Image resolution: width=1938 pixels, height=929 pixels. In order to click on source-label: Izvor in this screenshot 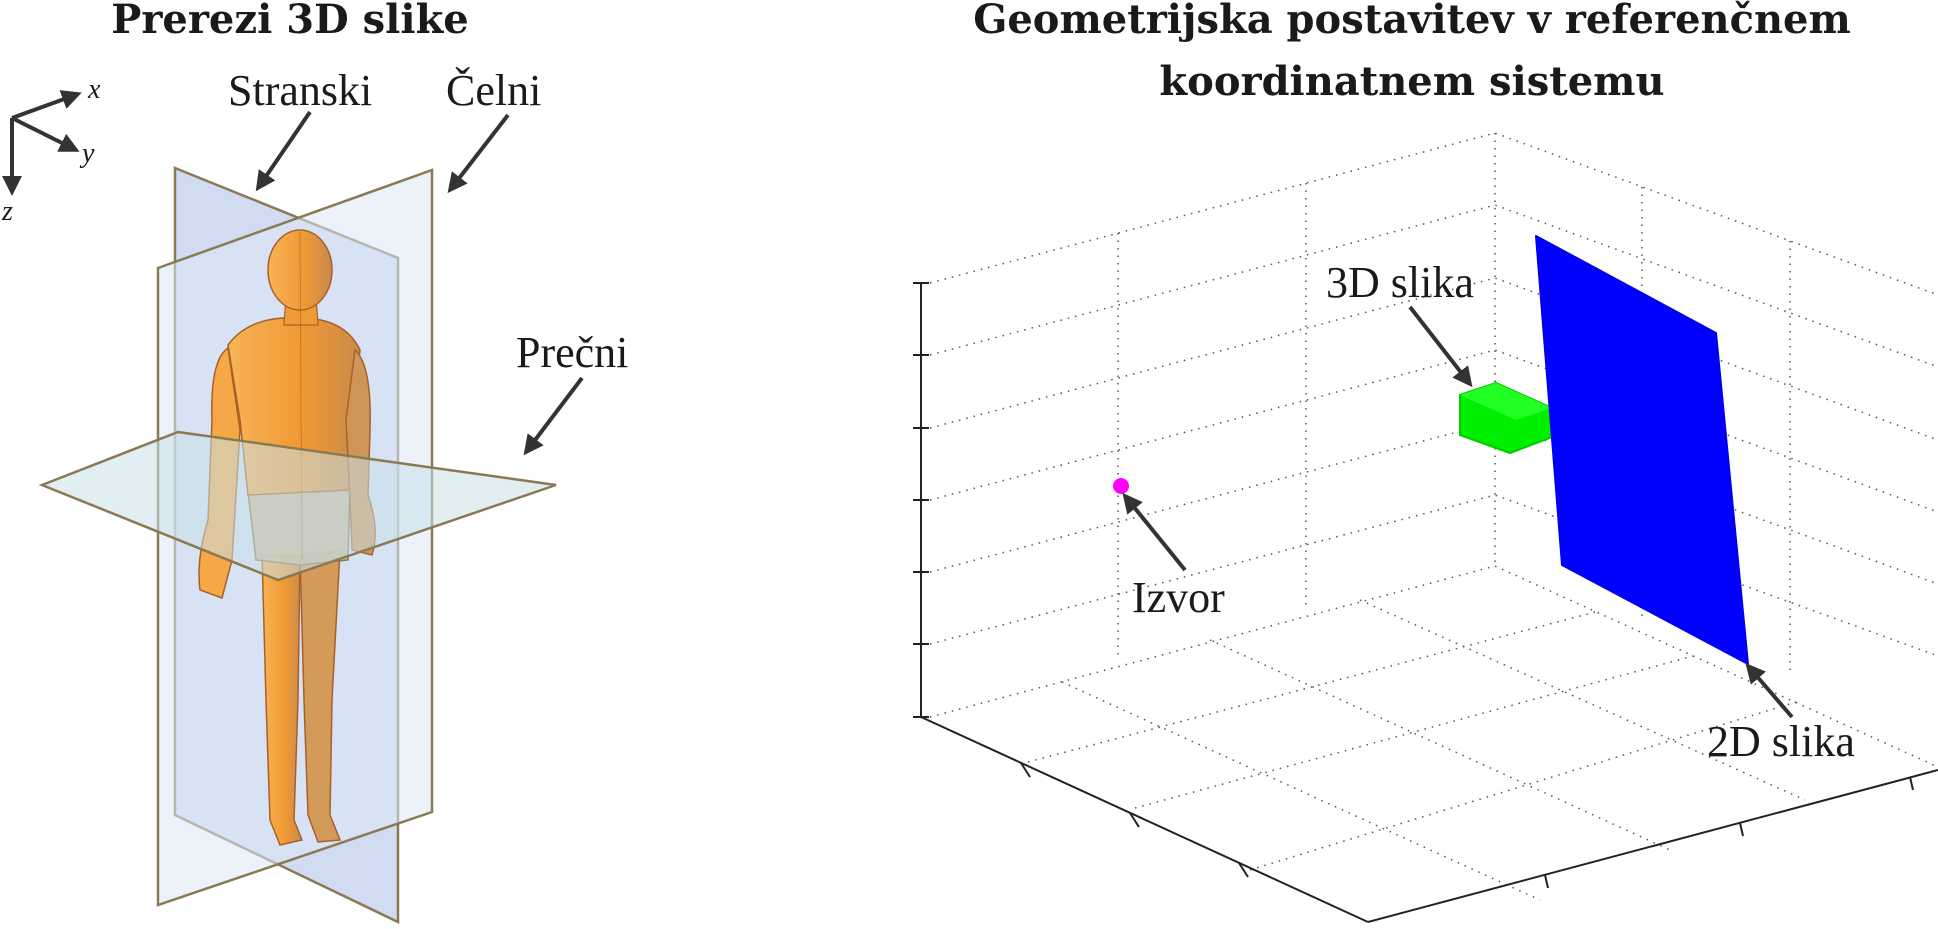, I will do `click(1178, 597)`.